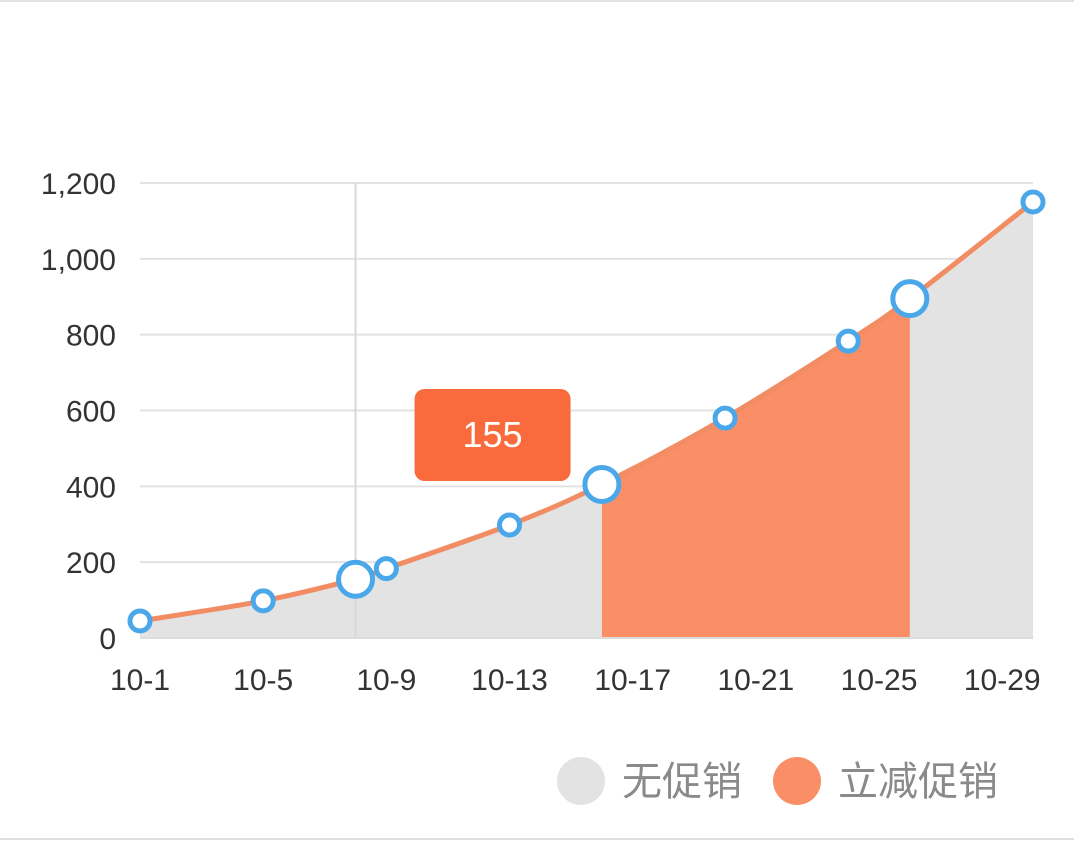 The height and width of the screenshot is (842, 1074). What do you see at coordinates (509, 680) in the screenshot?
I see `x-tick-label: 10-13` at bounding box center [509, 680].